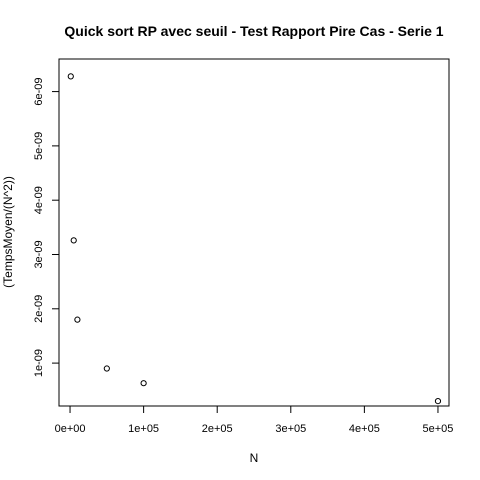 The height and width of the screenshot is (480, 480). Describe the element at coordinates (8, 232) in the screenshot. I see `y-axis-label: (TempsMoyen/(N^2))` at that location.